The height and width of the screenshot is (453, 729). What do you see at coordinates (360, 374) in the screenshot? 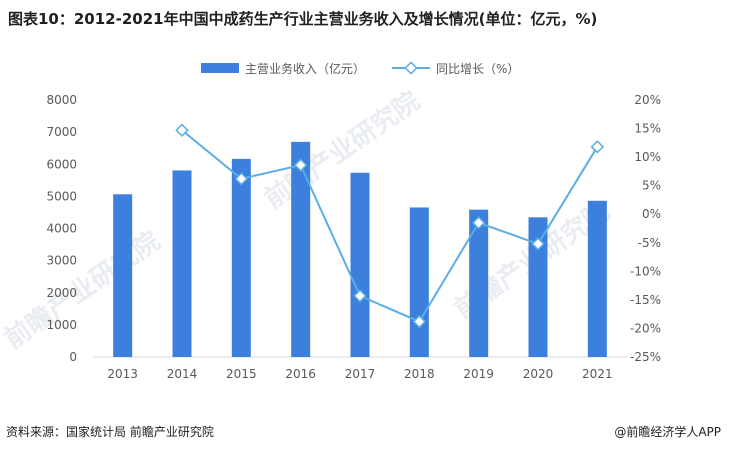
I see `x-tick-label: 2017` at bounding box center [360, 374].